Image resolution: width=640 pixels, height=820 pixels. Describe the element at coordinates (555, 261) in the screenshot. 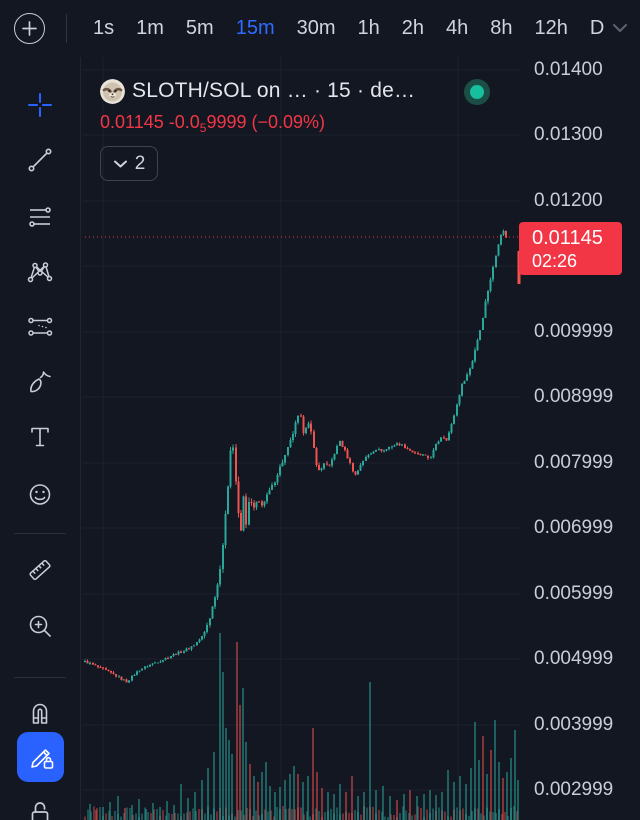

I see `badge-countdown: 02:26` at that location.